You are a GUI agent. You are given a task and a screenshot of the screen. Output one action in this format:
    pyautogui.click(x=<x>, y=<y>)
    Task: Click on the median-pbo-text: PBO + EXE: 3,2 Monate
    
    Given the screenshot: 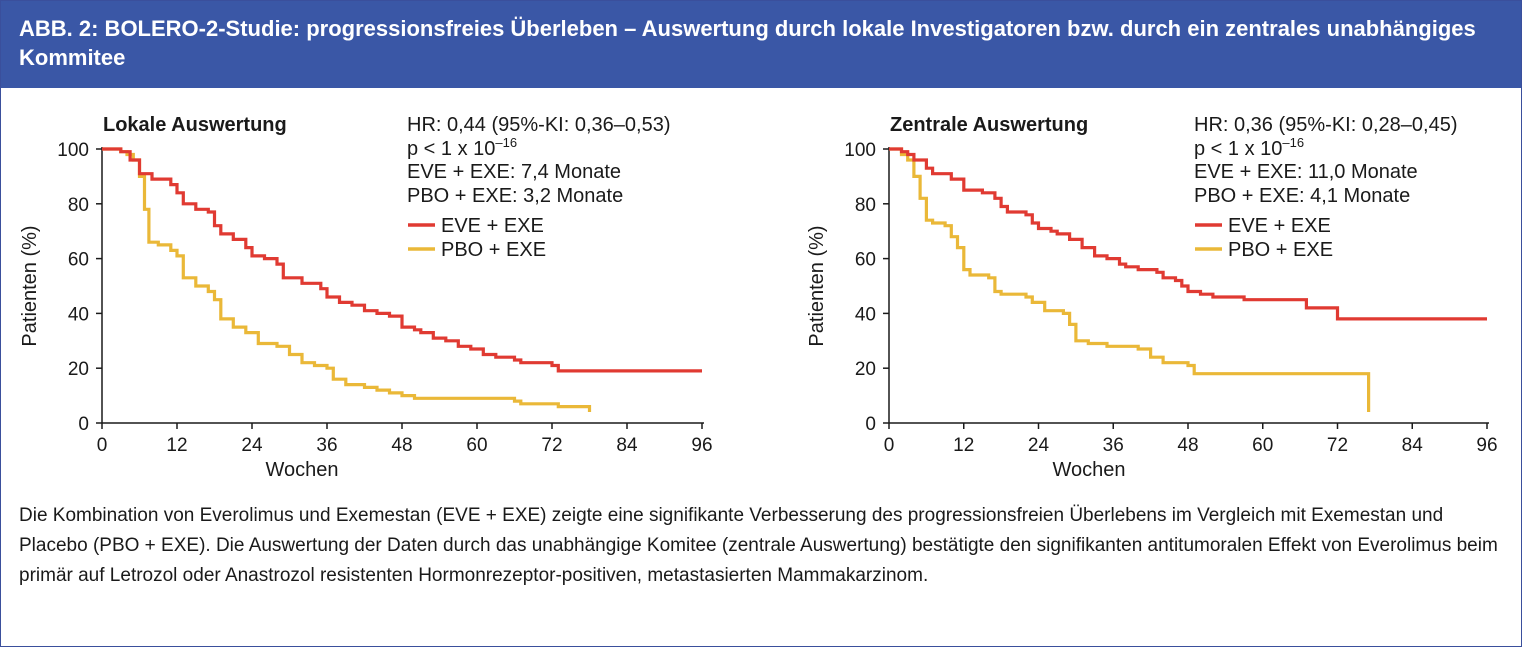 What is the action you would take?
    pyautogui.click(x=515, y=196)
    